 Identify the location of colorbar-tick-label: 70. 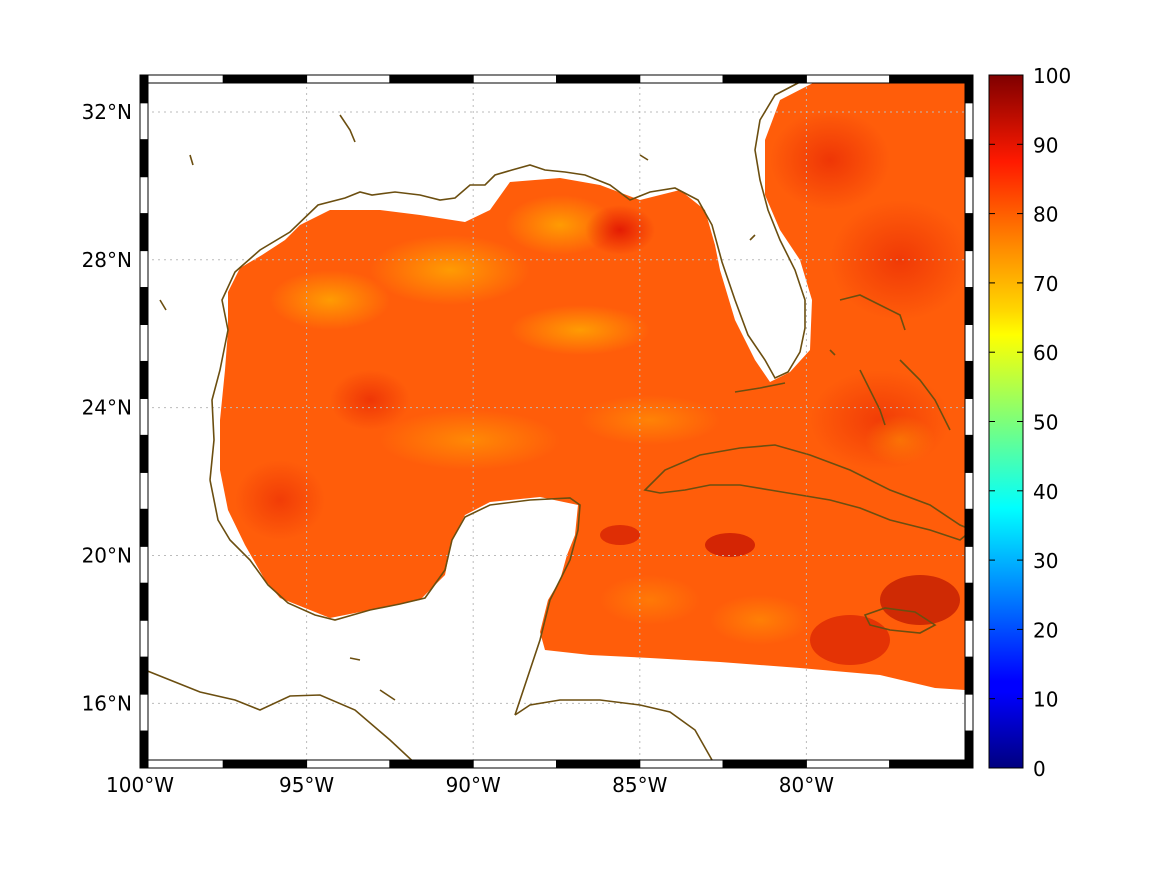
(1045, 284).